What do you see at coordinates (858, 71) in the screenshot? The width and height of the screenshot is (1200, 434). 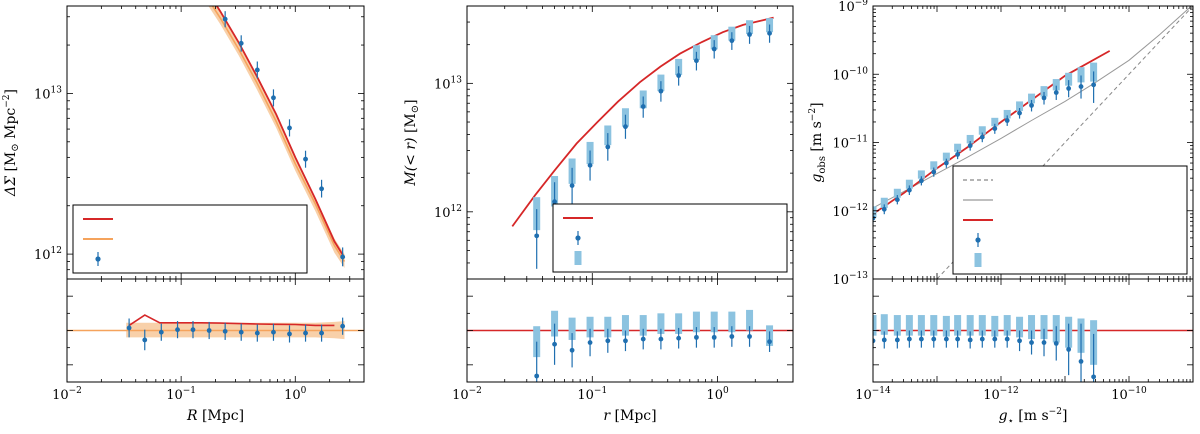 I see `label-part: −10` at bounding box center [858, 71].